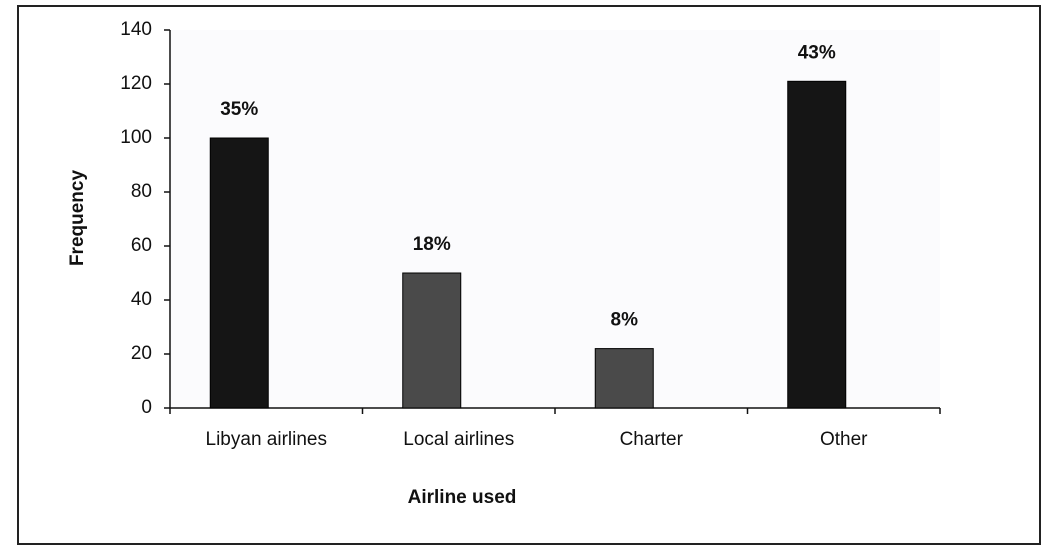 The image size is (1047, 548). I want to click on y-axis-title: Frequency, so click(77, 218).